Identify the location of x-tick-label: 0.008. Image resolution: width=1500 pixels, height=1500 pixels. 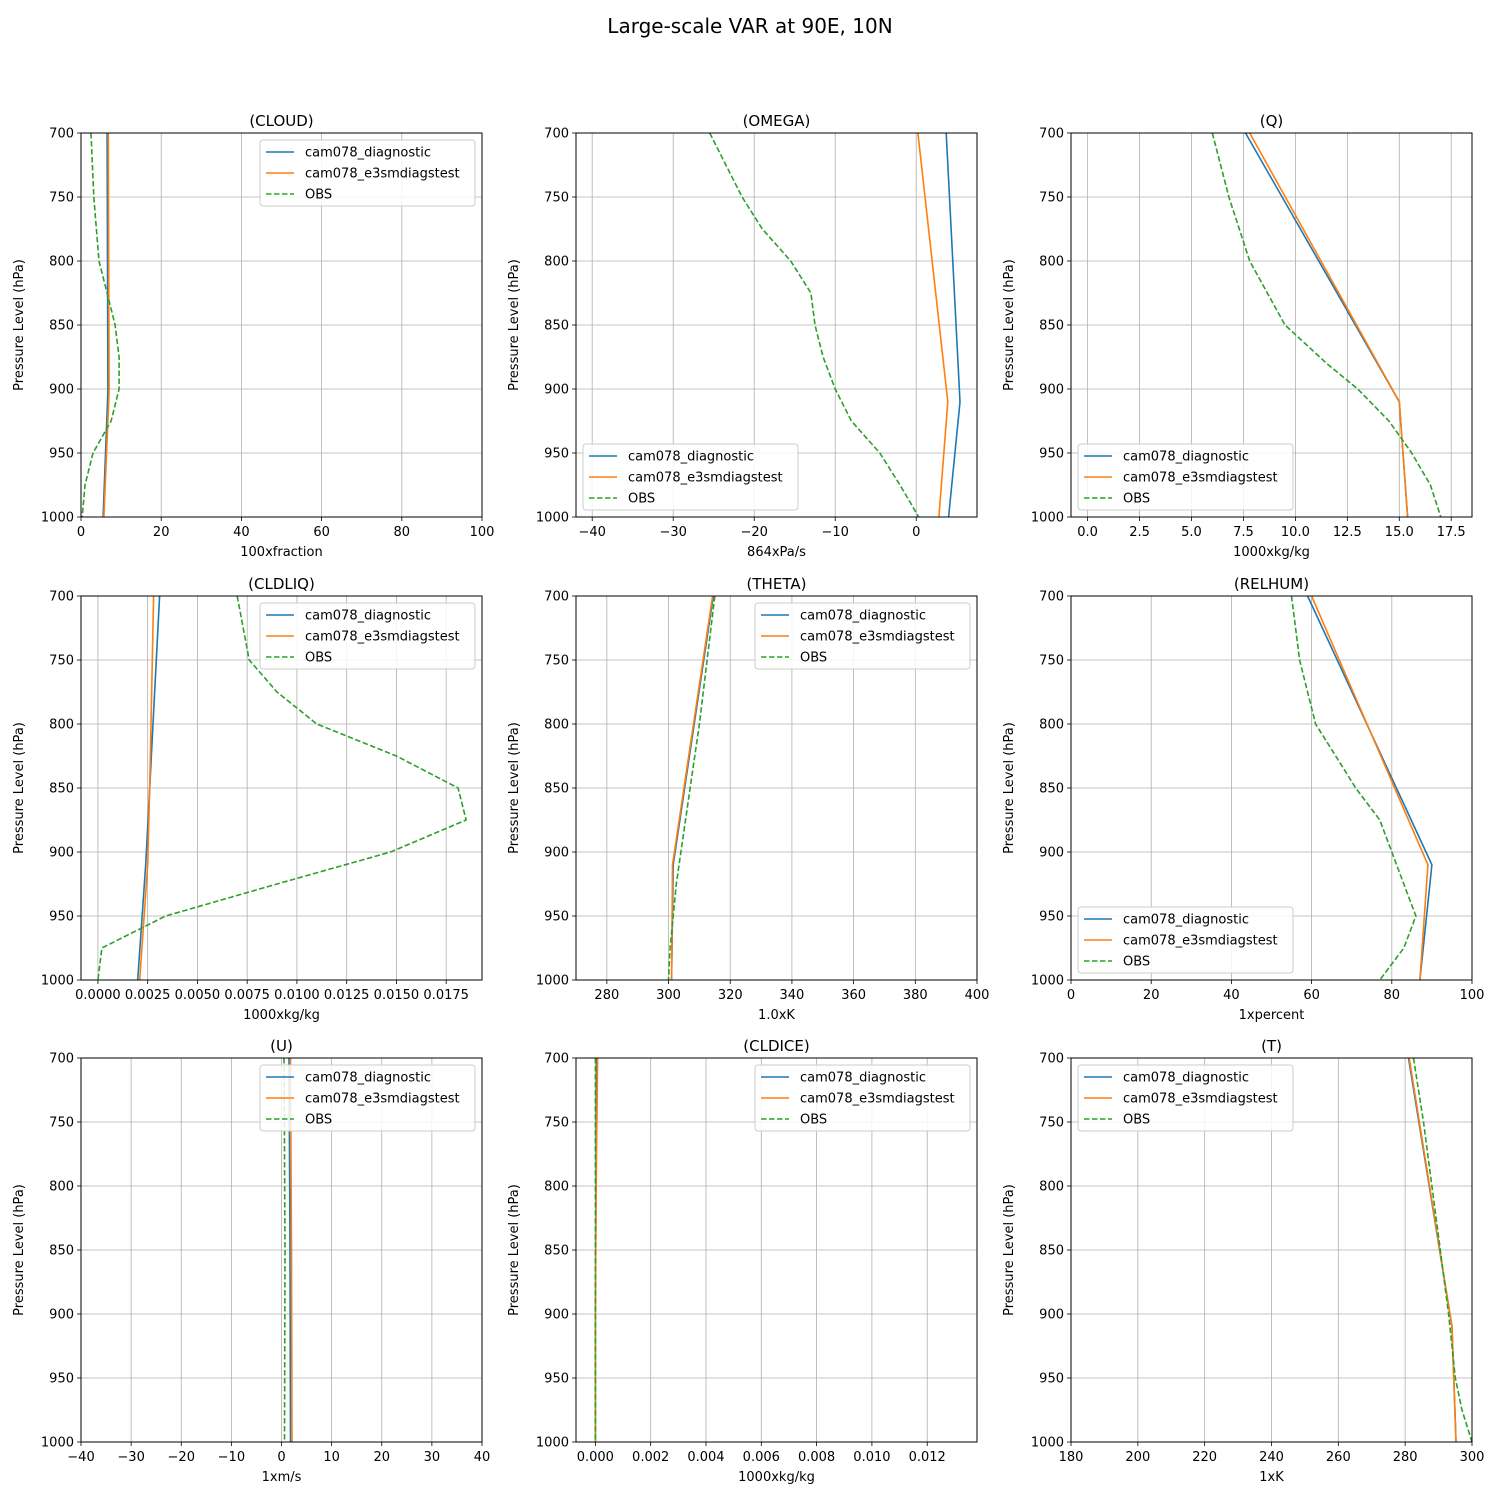
(816, 1457).